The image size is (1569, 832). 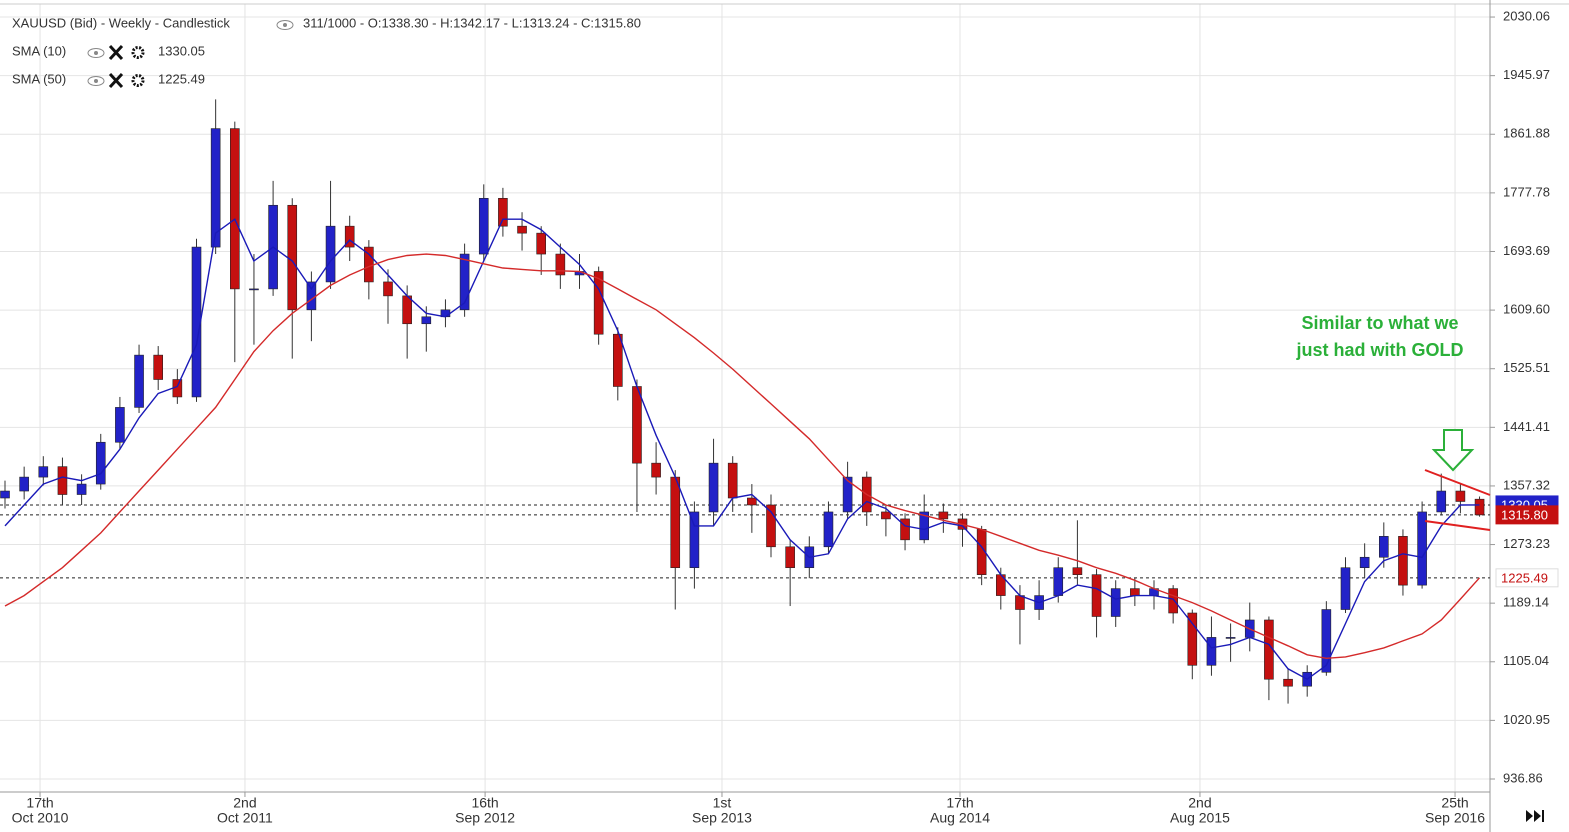 I want to click on scroll-end-button, so click(x=1535, y=816).